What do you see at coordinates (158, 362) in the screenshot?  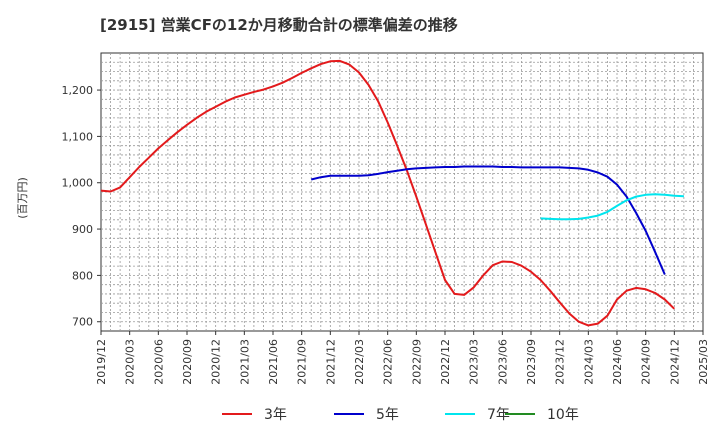 I see `x-tick-label: 2020/06` at bounding box center [158, 362].